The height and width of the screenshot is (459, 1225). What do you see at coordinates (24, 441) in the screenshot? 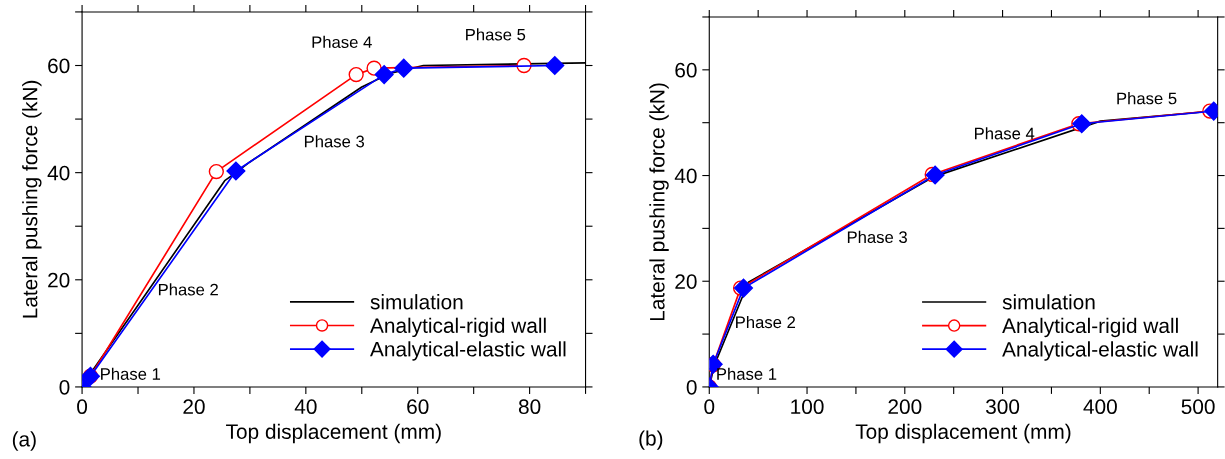
I see `text: (a)` at bounding box center [24, 441].